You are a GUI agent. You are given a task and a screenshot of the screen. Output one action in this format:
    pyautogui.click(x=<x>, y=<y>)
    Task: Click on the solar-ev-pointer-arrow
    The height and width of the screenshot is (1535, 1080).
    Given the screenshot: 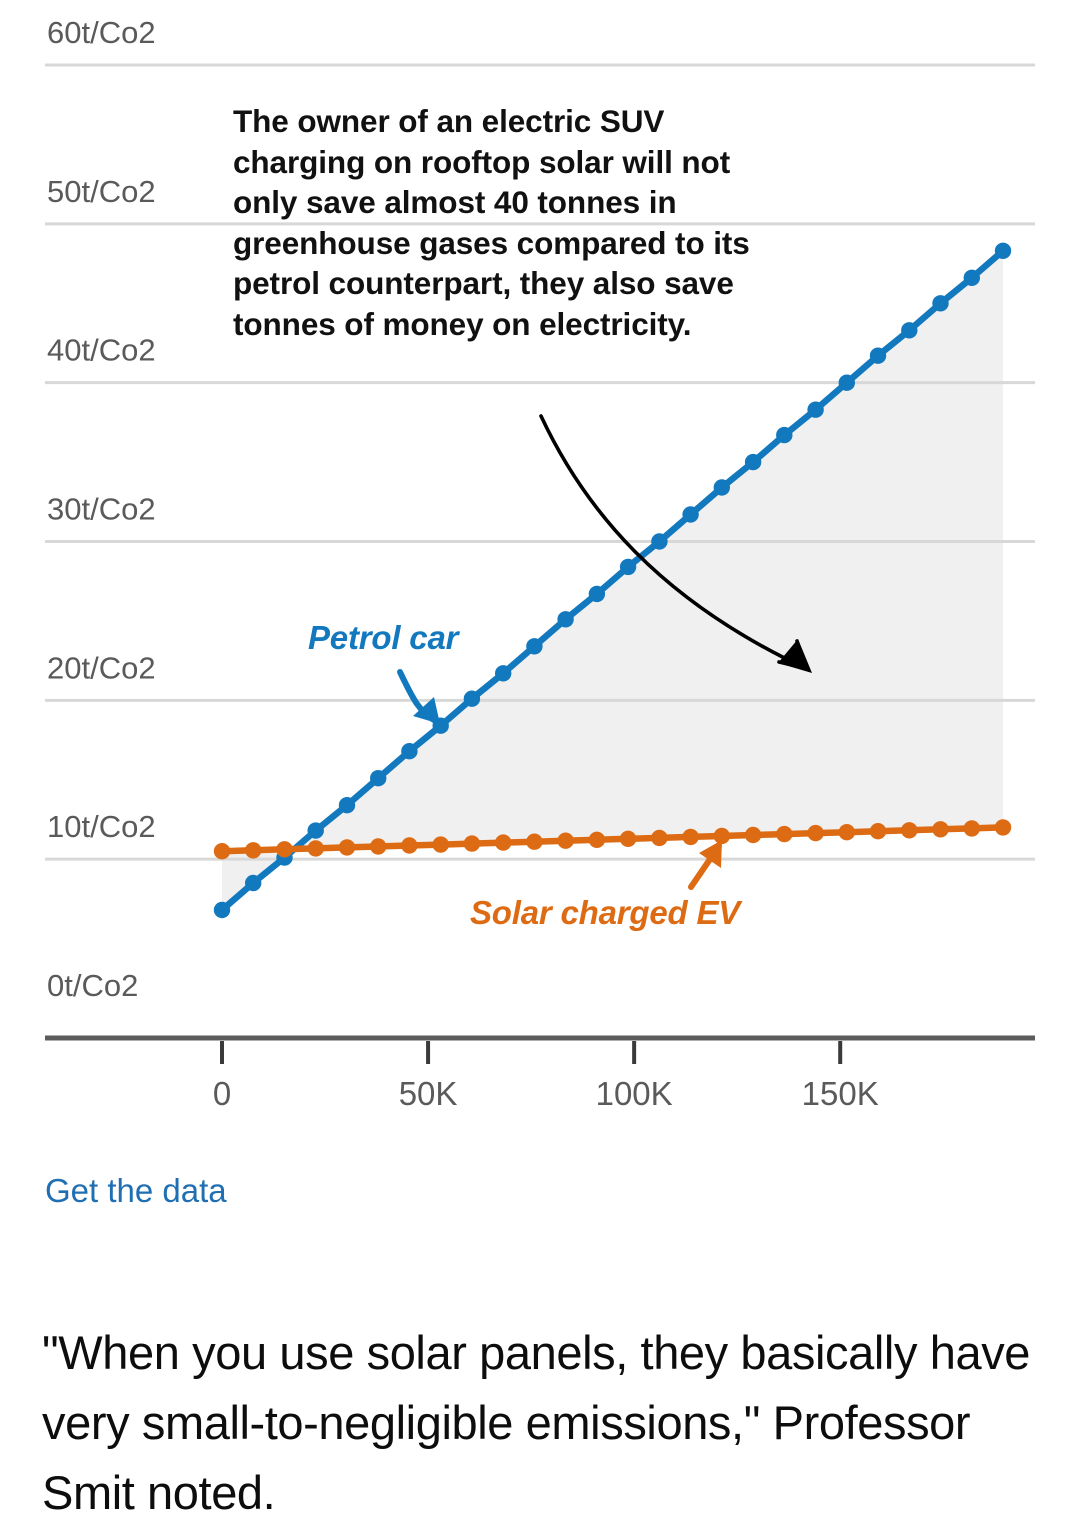 What is the action you would take?
    pyautogui.click(x=705, y=865)
    